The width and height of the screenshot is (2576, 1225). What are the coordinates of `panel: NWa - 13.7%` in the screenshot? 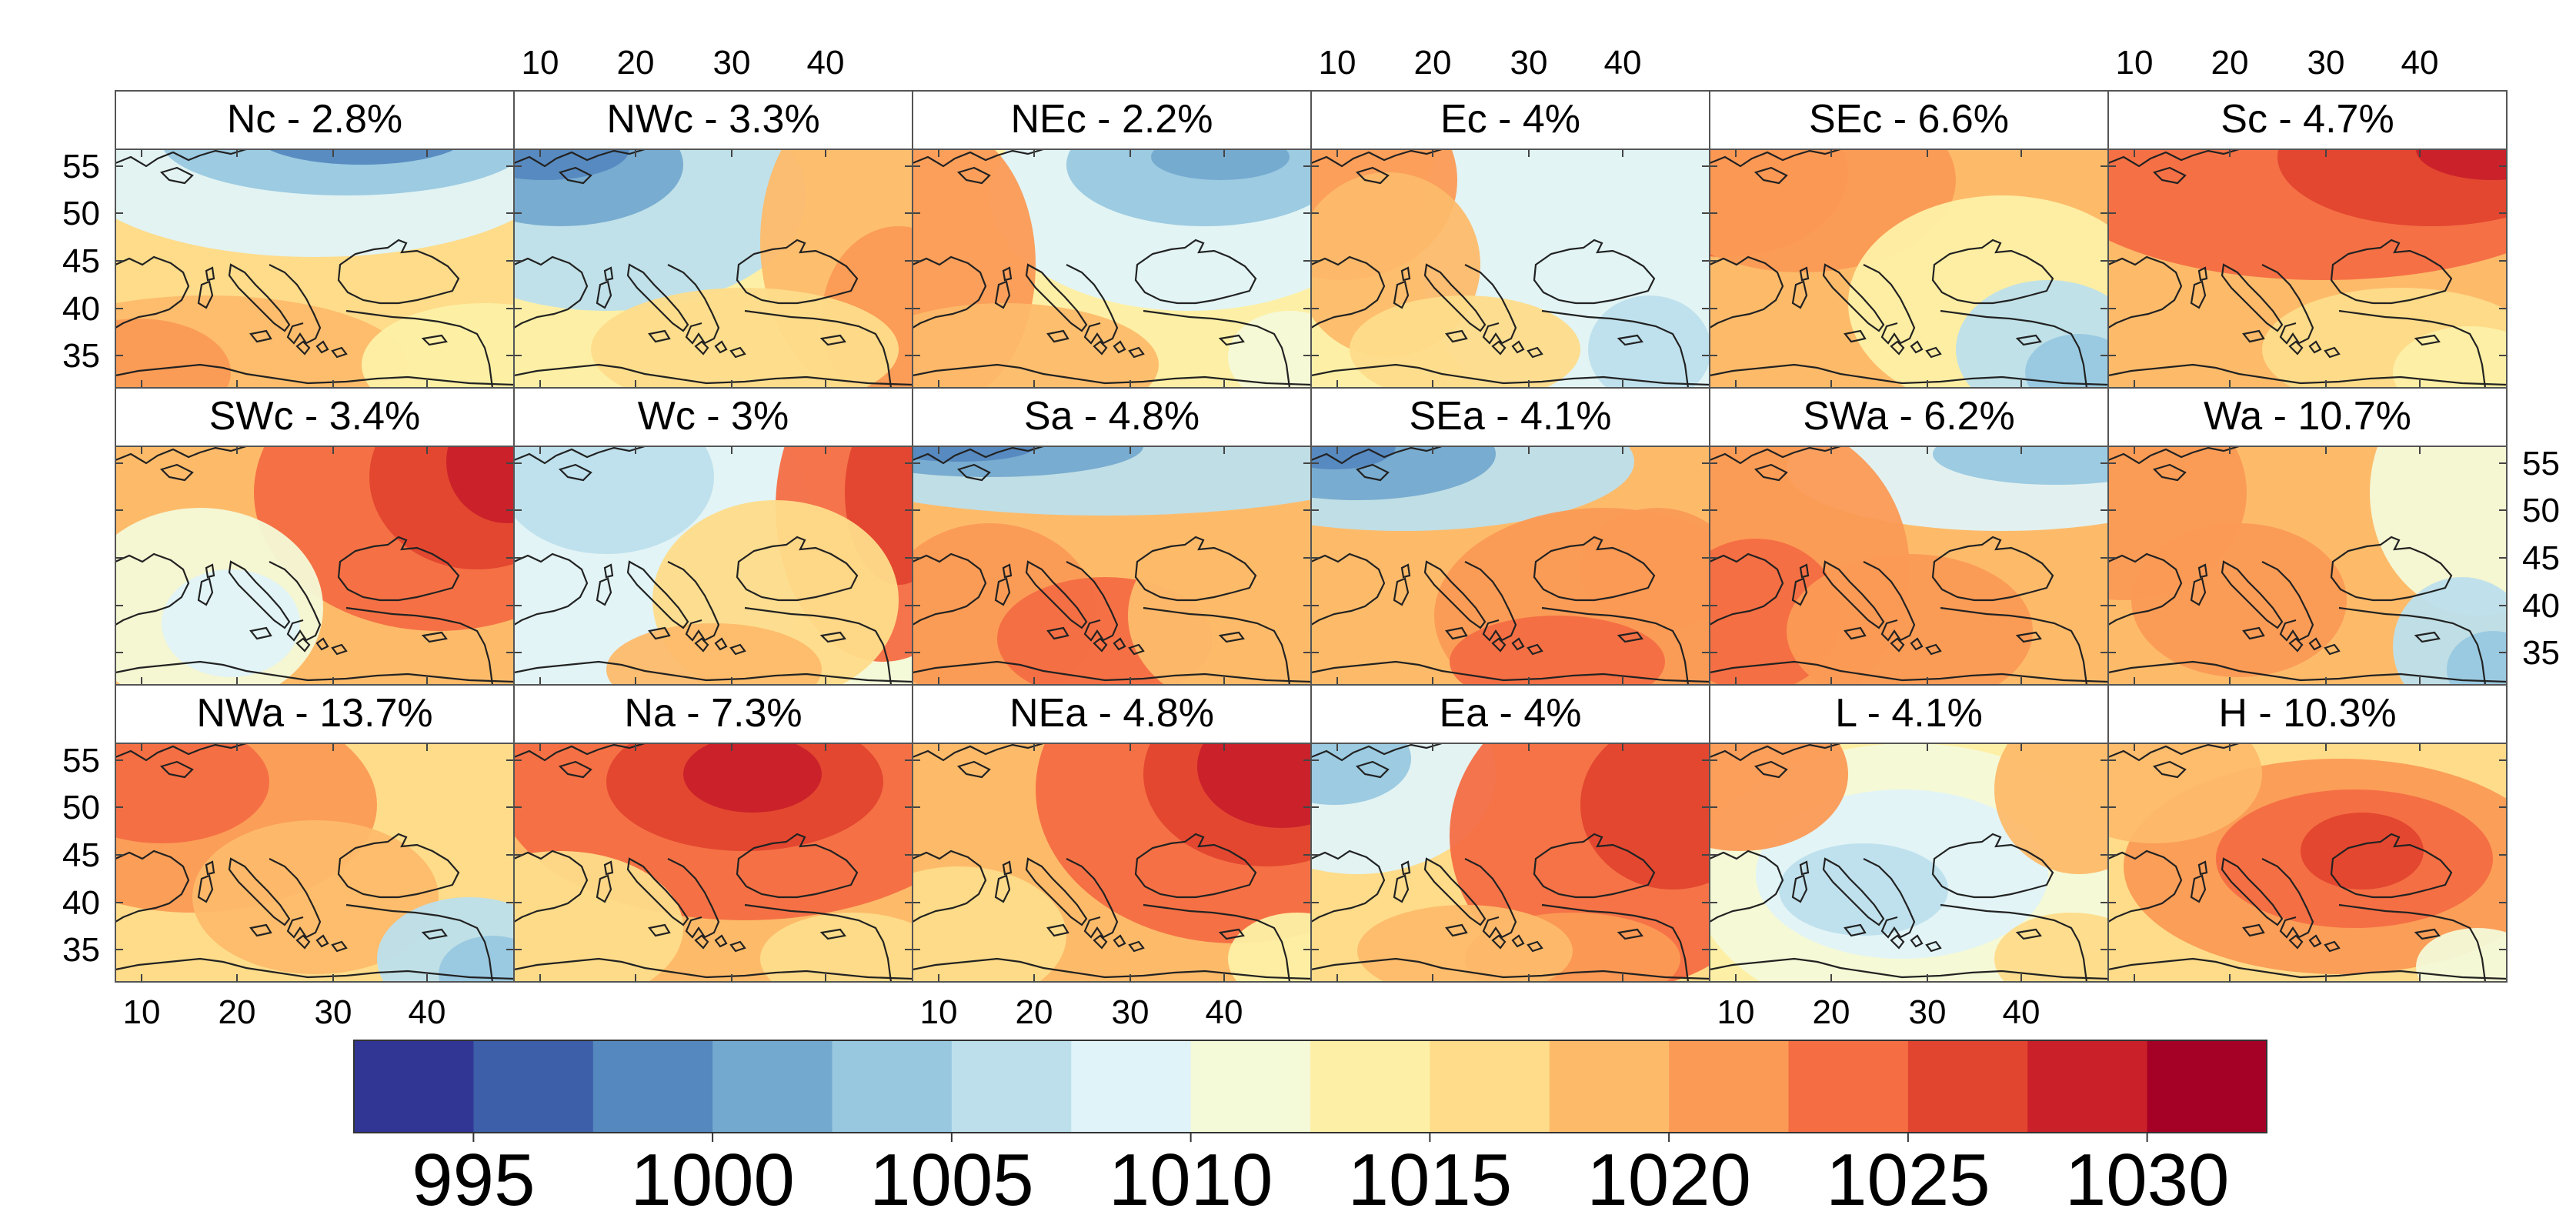 It's located at (315, 834).